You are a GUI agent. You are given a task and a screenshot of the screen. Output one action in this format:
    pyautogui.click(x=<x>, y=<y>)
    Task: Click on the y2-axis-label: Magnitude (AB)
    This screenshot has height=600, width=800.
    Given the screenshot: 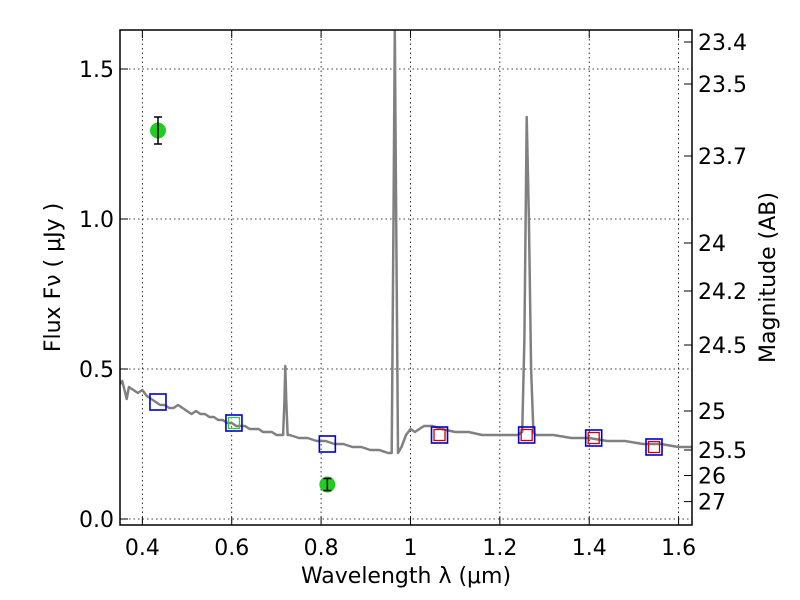 What is the action you would take?
    pyautogui.click(x=768, y=277)
    